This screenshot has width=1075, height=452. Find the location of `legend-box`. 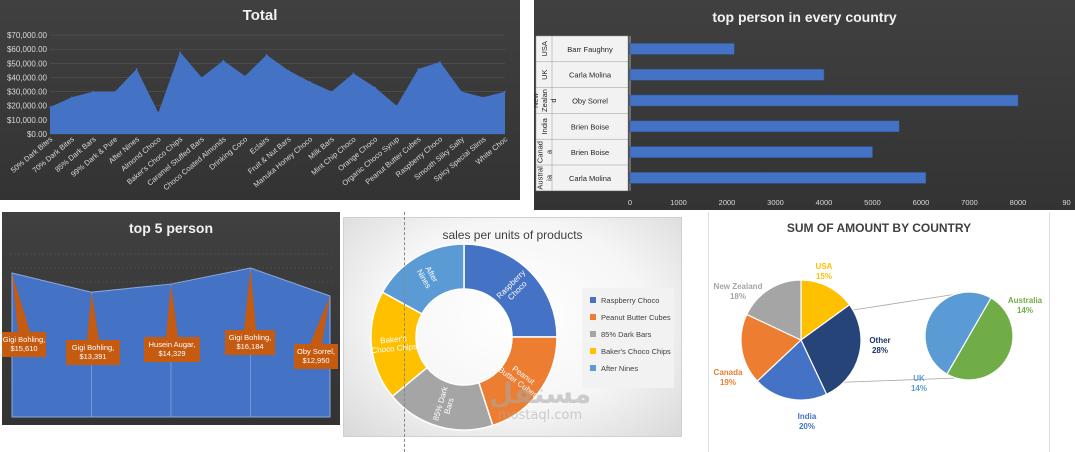

legend-box is located at coordinates (628, 338).